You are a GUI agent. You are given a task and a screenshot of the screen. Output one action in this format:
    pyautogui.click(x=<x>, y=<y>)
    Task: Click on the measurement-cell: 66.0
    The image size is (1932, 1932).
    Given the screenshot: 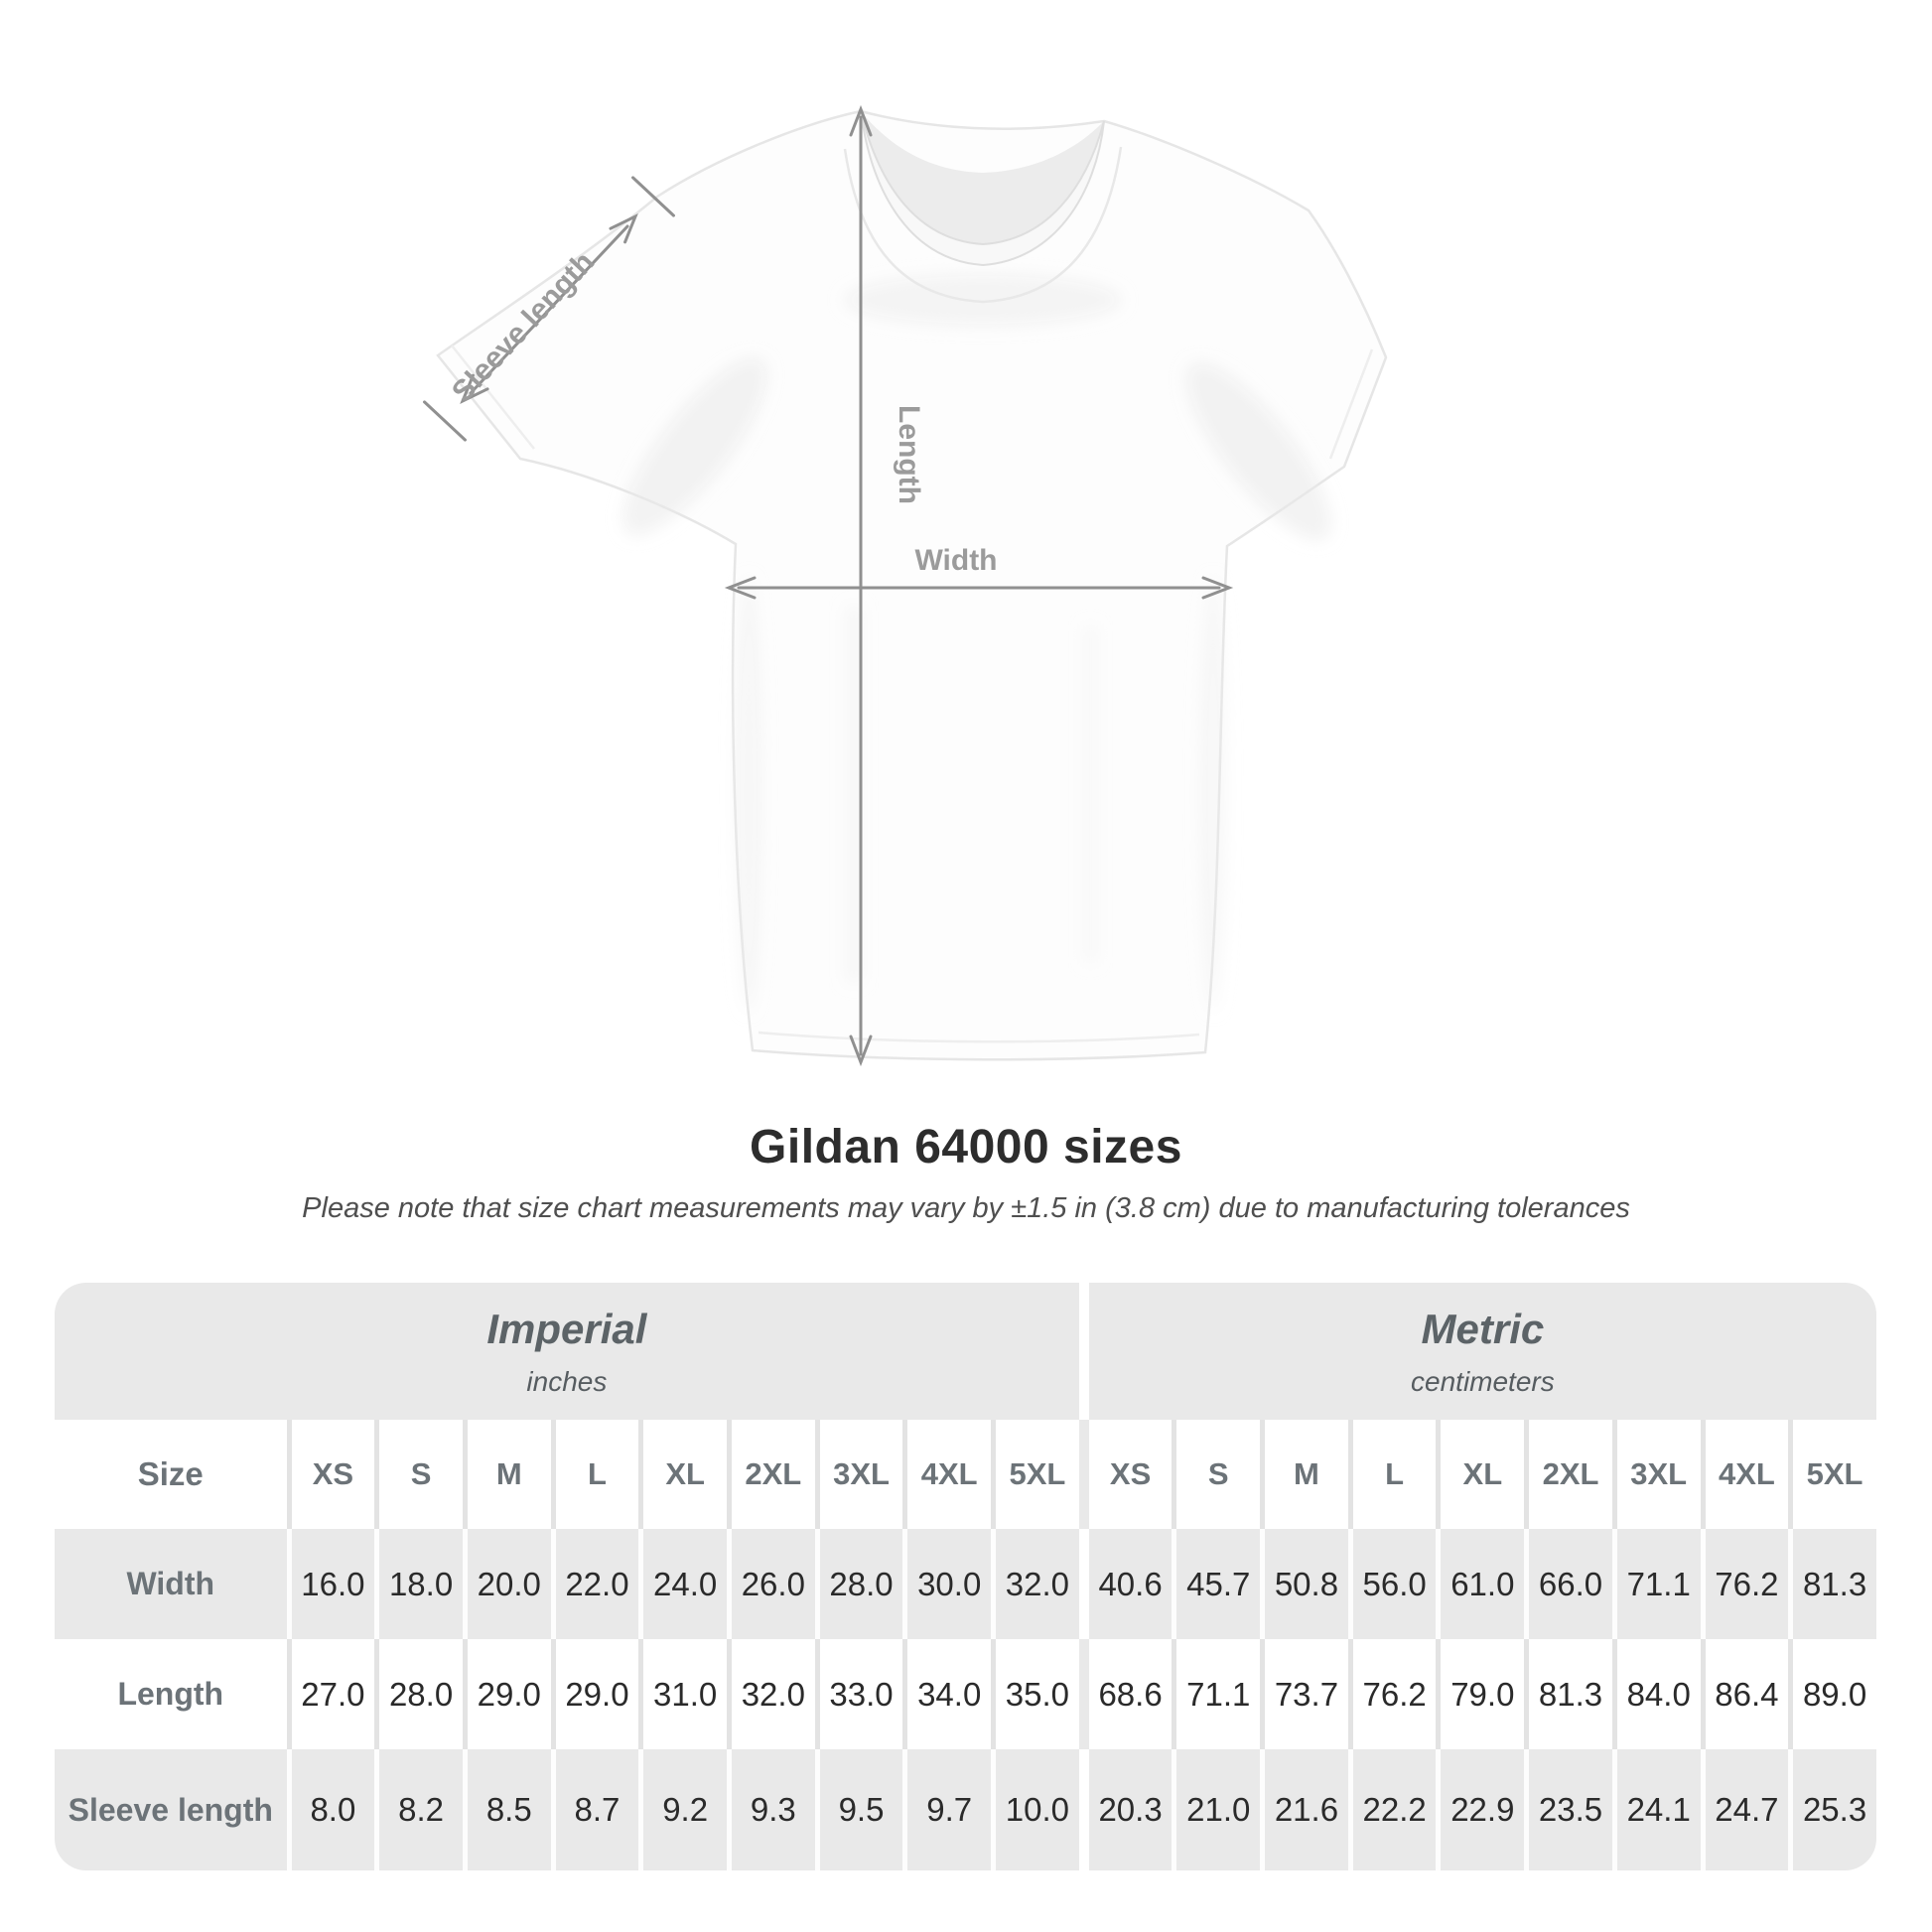 What is the action you would take?
    pyautogui.click(x=1573, y=1584)
    